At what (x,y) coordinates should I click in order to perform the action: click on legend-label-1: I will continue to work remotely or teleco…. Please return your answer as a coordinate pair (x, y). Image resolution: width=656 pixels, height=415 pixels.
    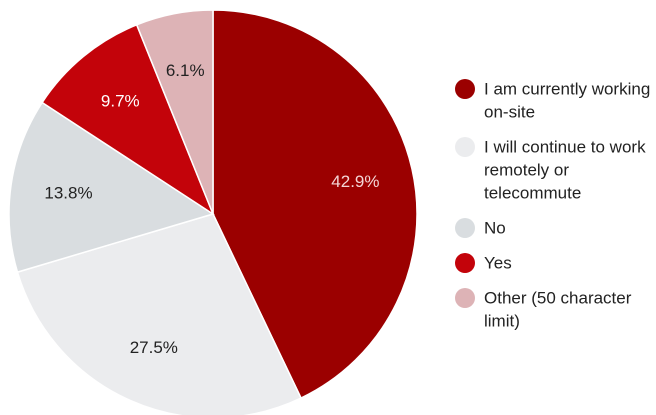
    Looking at the image, I should click on (565, 170).